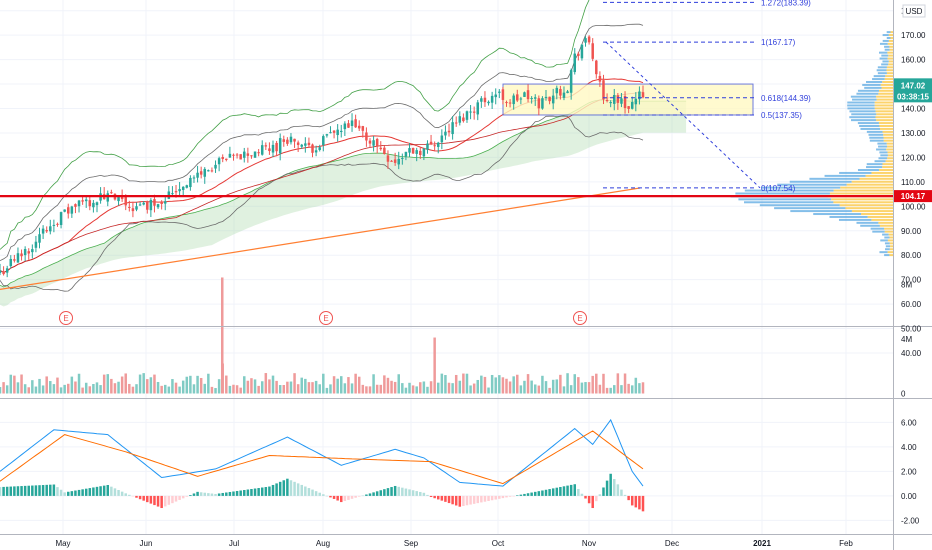 This screenshot has width=932, height=550. What do you see at coordinates (913, 85) in the screenshot?
I see `last-price-label: 147.02` at bounding box center [913, 85].